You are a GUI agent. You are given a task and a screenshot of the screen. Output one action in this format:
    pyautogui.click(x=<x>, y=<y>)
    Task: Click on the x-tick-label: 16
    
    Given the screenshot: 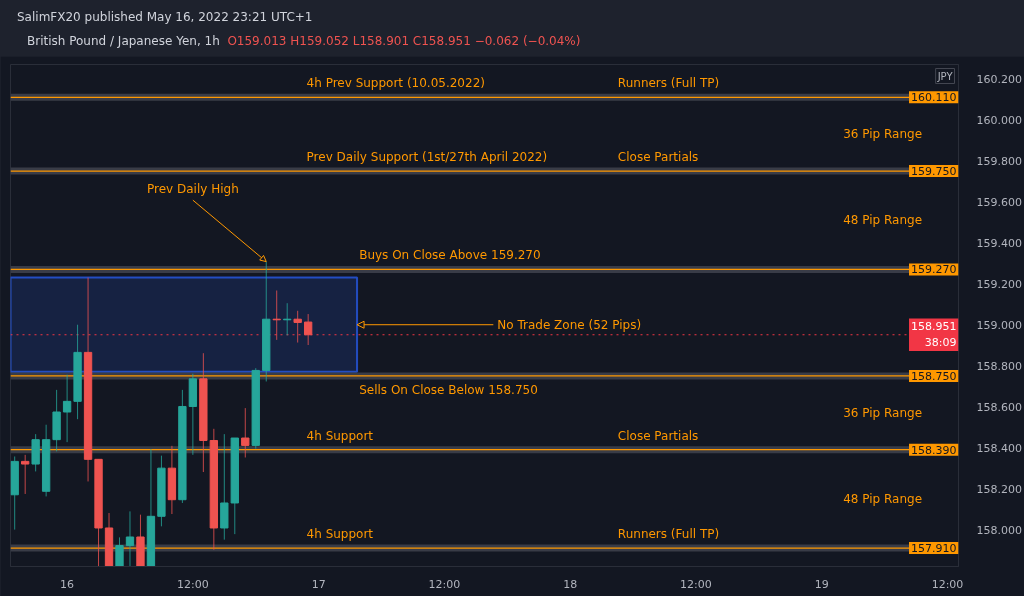 What is the action you would take?
    pyautogui.click(x=67, y=584)
    